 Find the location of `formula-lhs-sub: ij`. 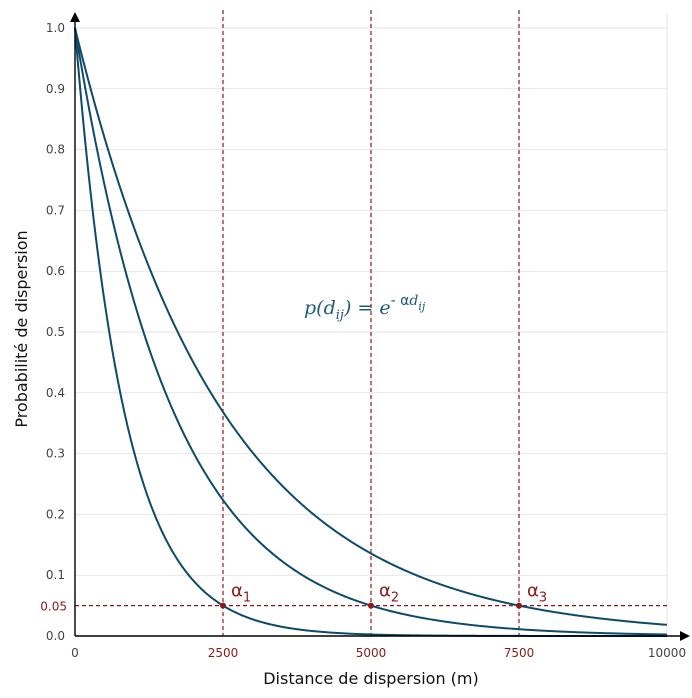

formula-lhs-sub: ij is located at coordinates (340, 315).